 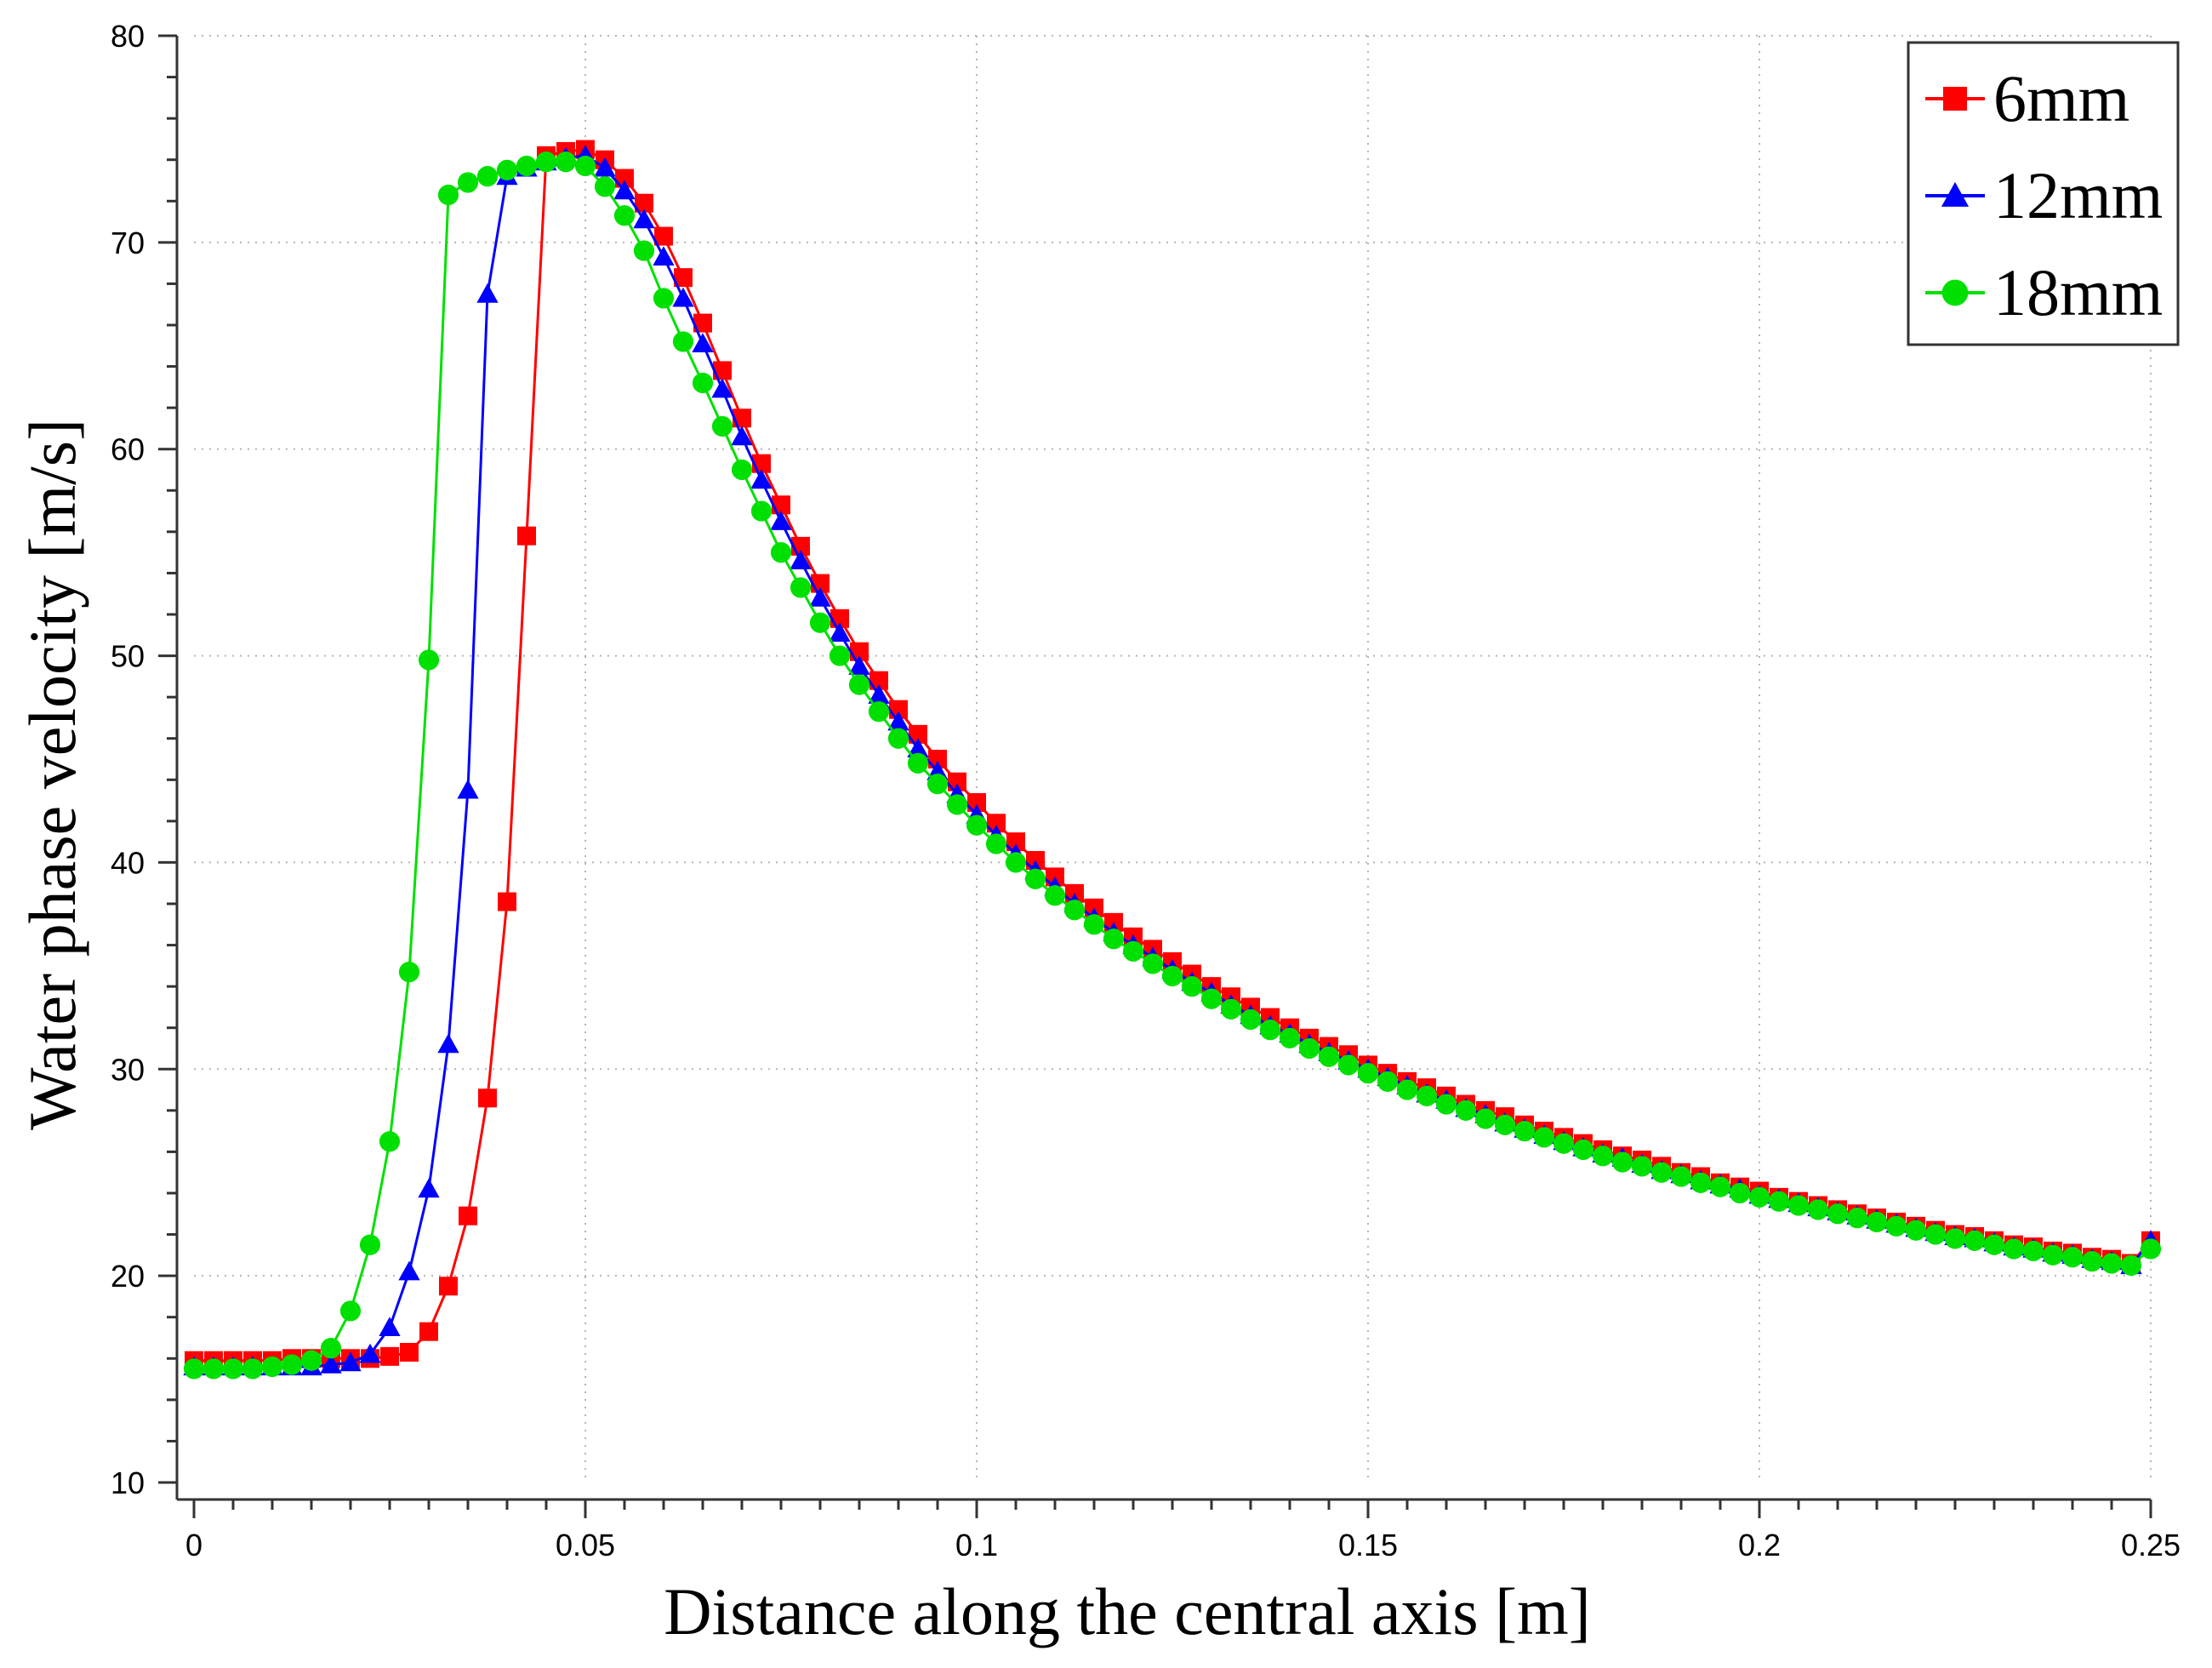 What do you see at coordinates (1127, 1611) in the screenshot?
I see `x-axis-title: Distance along the central axis [m]` at bounding box center [1127, 1611].